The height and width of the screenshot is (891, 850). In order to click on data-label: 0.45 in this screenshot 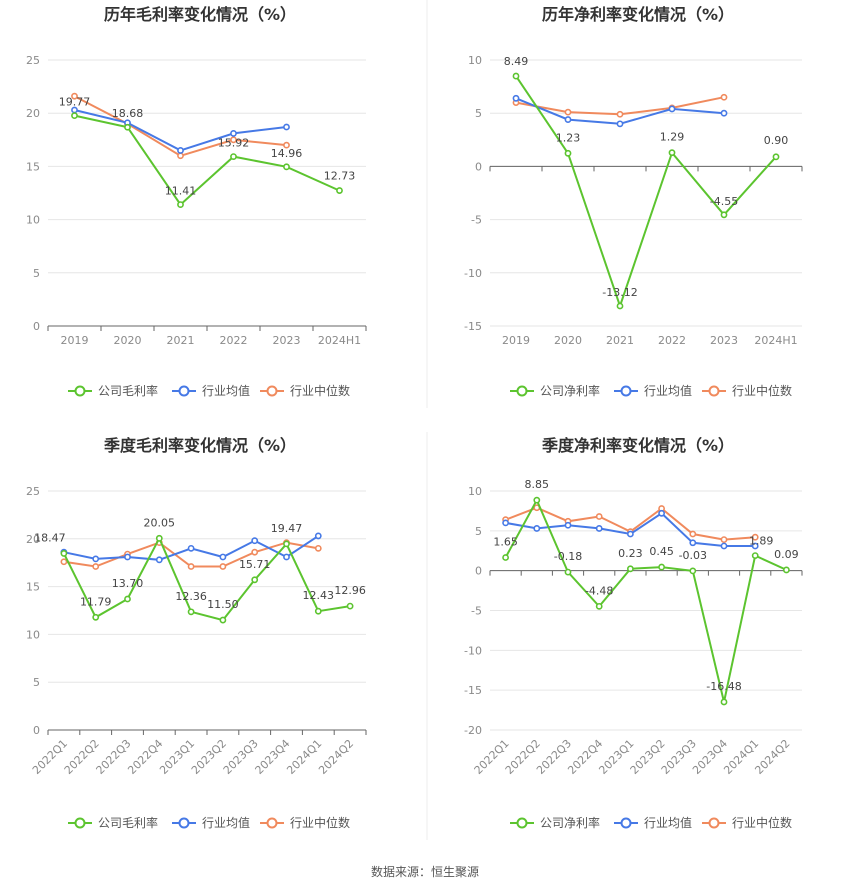, I will do `click(661, 551)`.